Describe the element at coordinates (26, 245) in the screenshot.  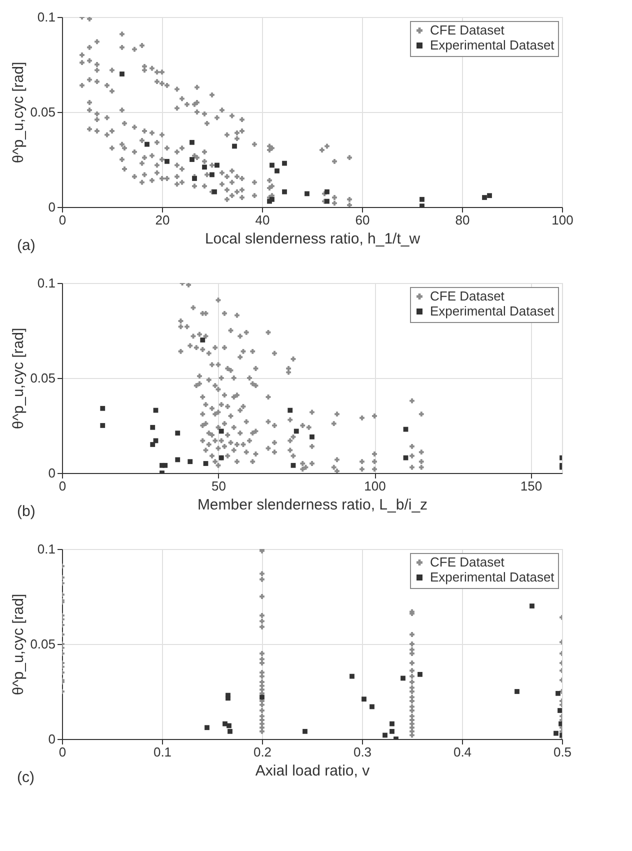
I see `text: (a)` at that location.